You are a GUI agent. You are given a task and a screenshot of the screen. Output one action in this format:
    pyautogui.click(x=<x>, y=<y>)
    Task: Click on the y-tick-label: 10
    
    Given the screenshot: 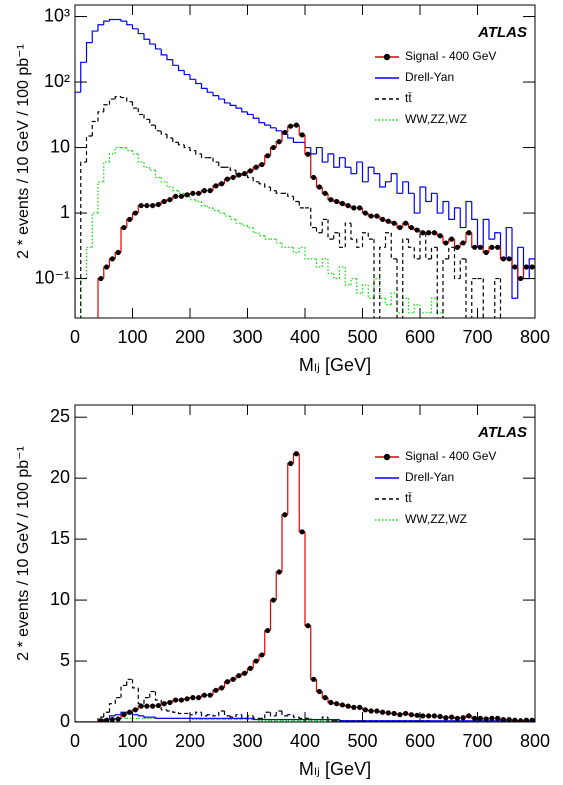 What is the action you would take?
    pyautogui.click(x=60, y=599)
    